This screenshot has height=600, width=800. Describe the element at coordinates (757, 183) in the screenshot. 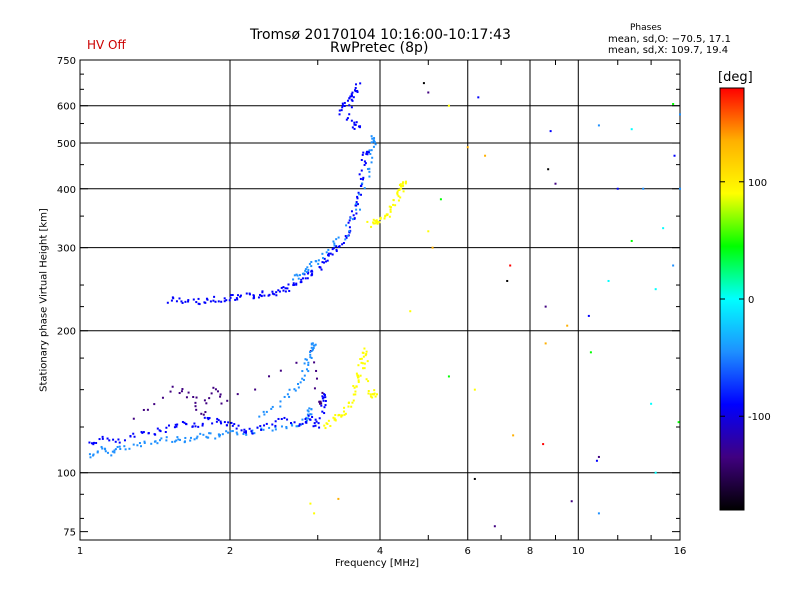

I see `colorbar-tick-label: 100` at that location.